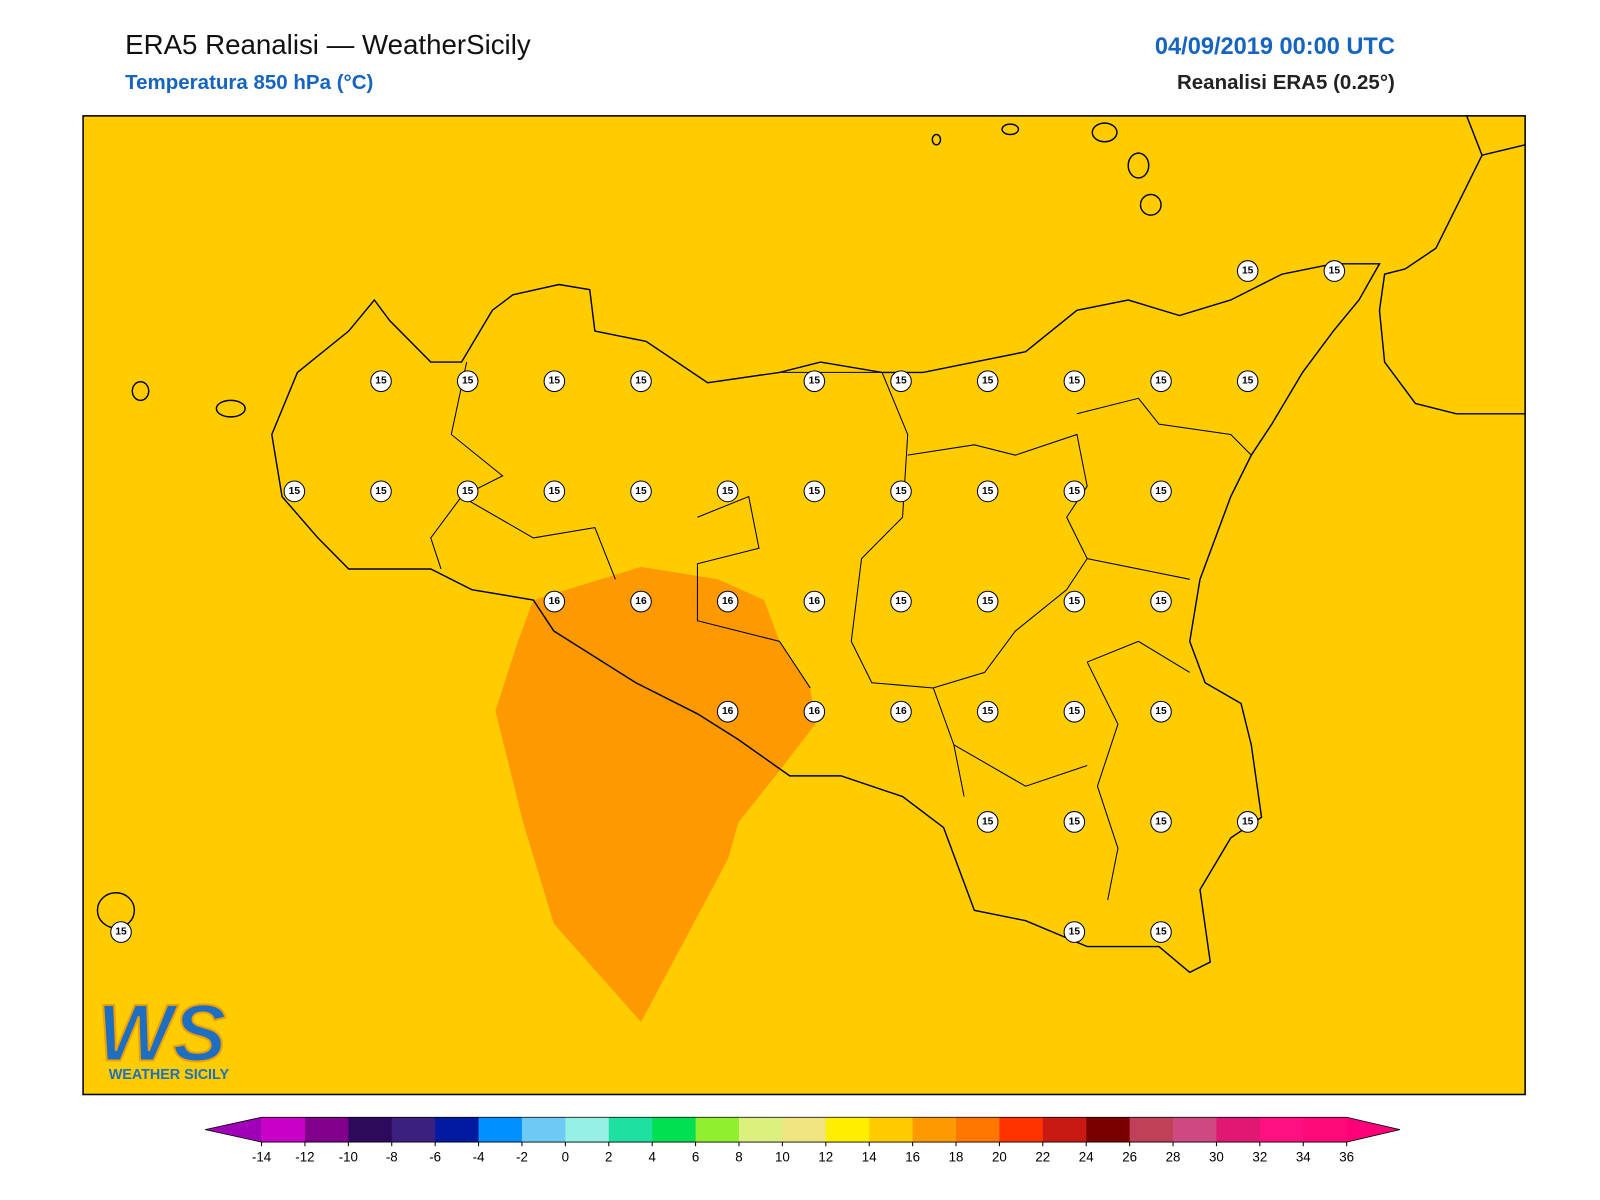 The height and width of the screenshot is (1200, 1600). Describe the element at coordinates (1173, 1157) in the screenshot. I see `colorbar-tick-label: 28` at that location.